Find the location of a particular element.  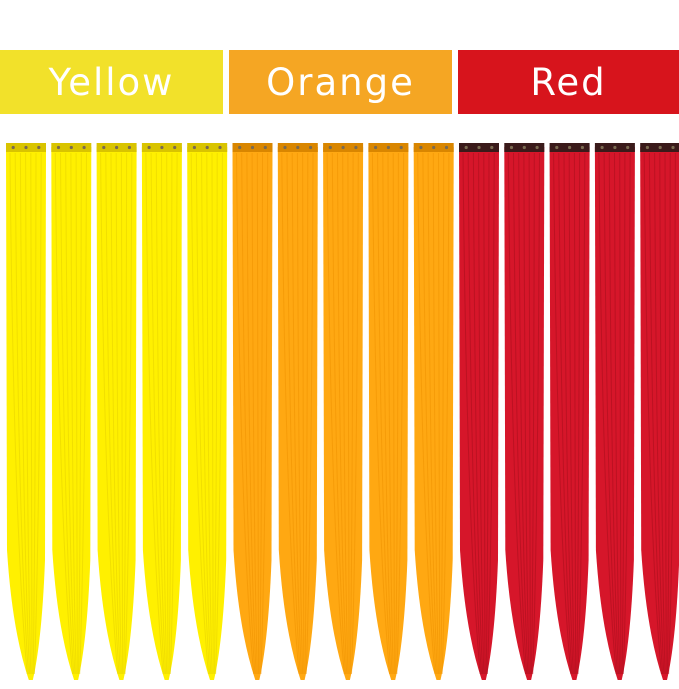

hair-strand-body is located at coordinates (659, 413).